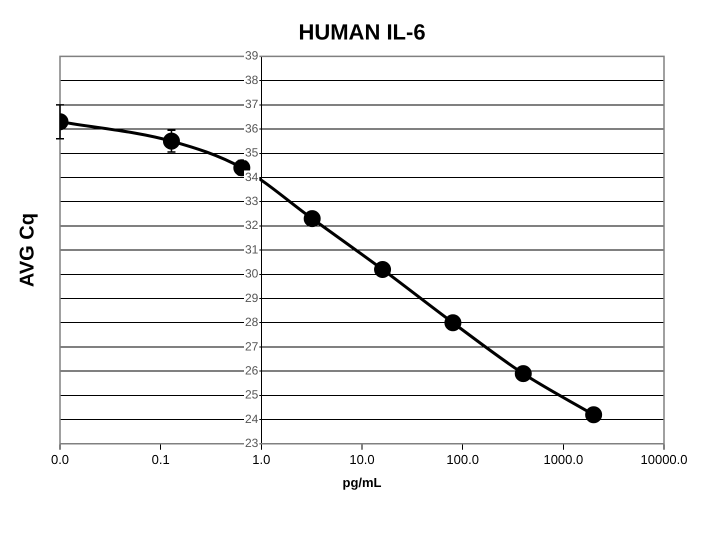 The height and width of the screenshot is (555, 704). I want to click on y-tick-label: 39, so click(251, 55).